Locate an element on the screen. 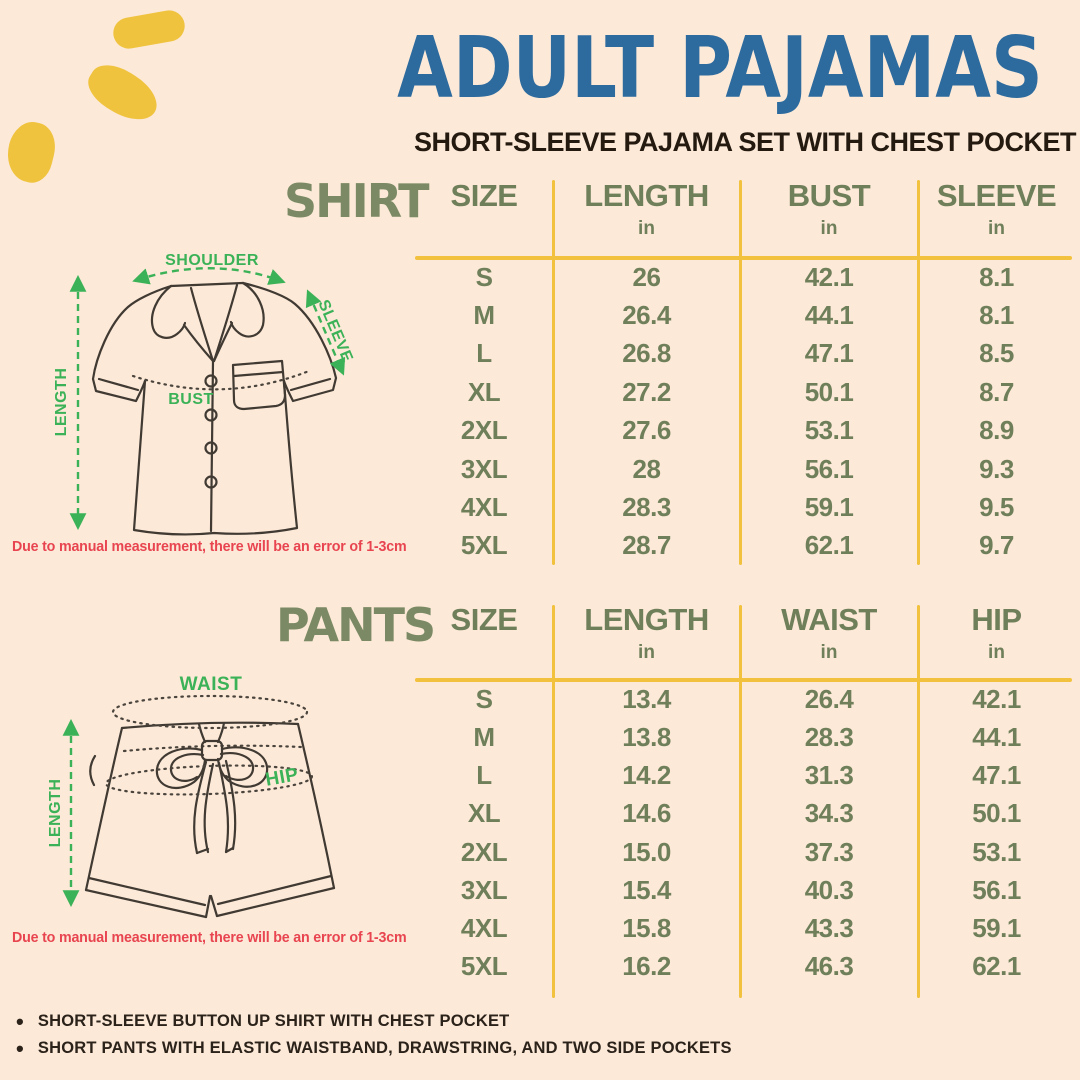  shirt-measurement-marks: SHOULDER BUST LENGTH SLEEVE is located at coordinates (204, 391).